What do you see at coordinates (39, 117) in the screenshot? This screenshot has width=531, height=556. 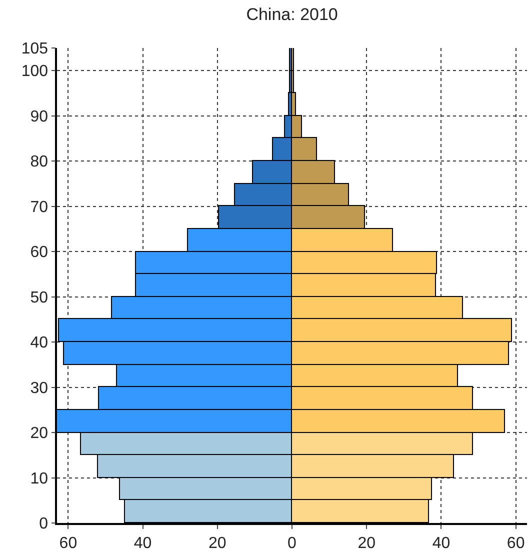 I see `y-tick-label: 90` at bounding box center [39, 117].